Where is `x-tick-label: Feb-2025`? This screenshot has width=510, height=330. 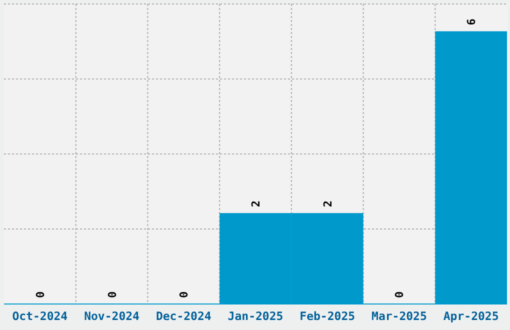 x-tick-label: Feb-2025 is located at coordinates (328, 316).